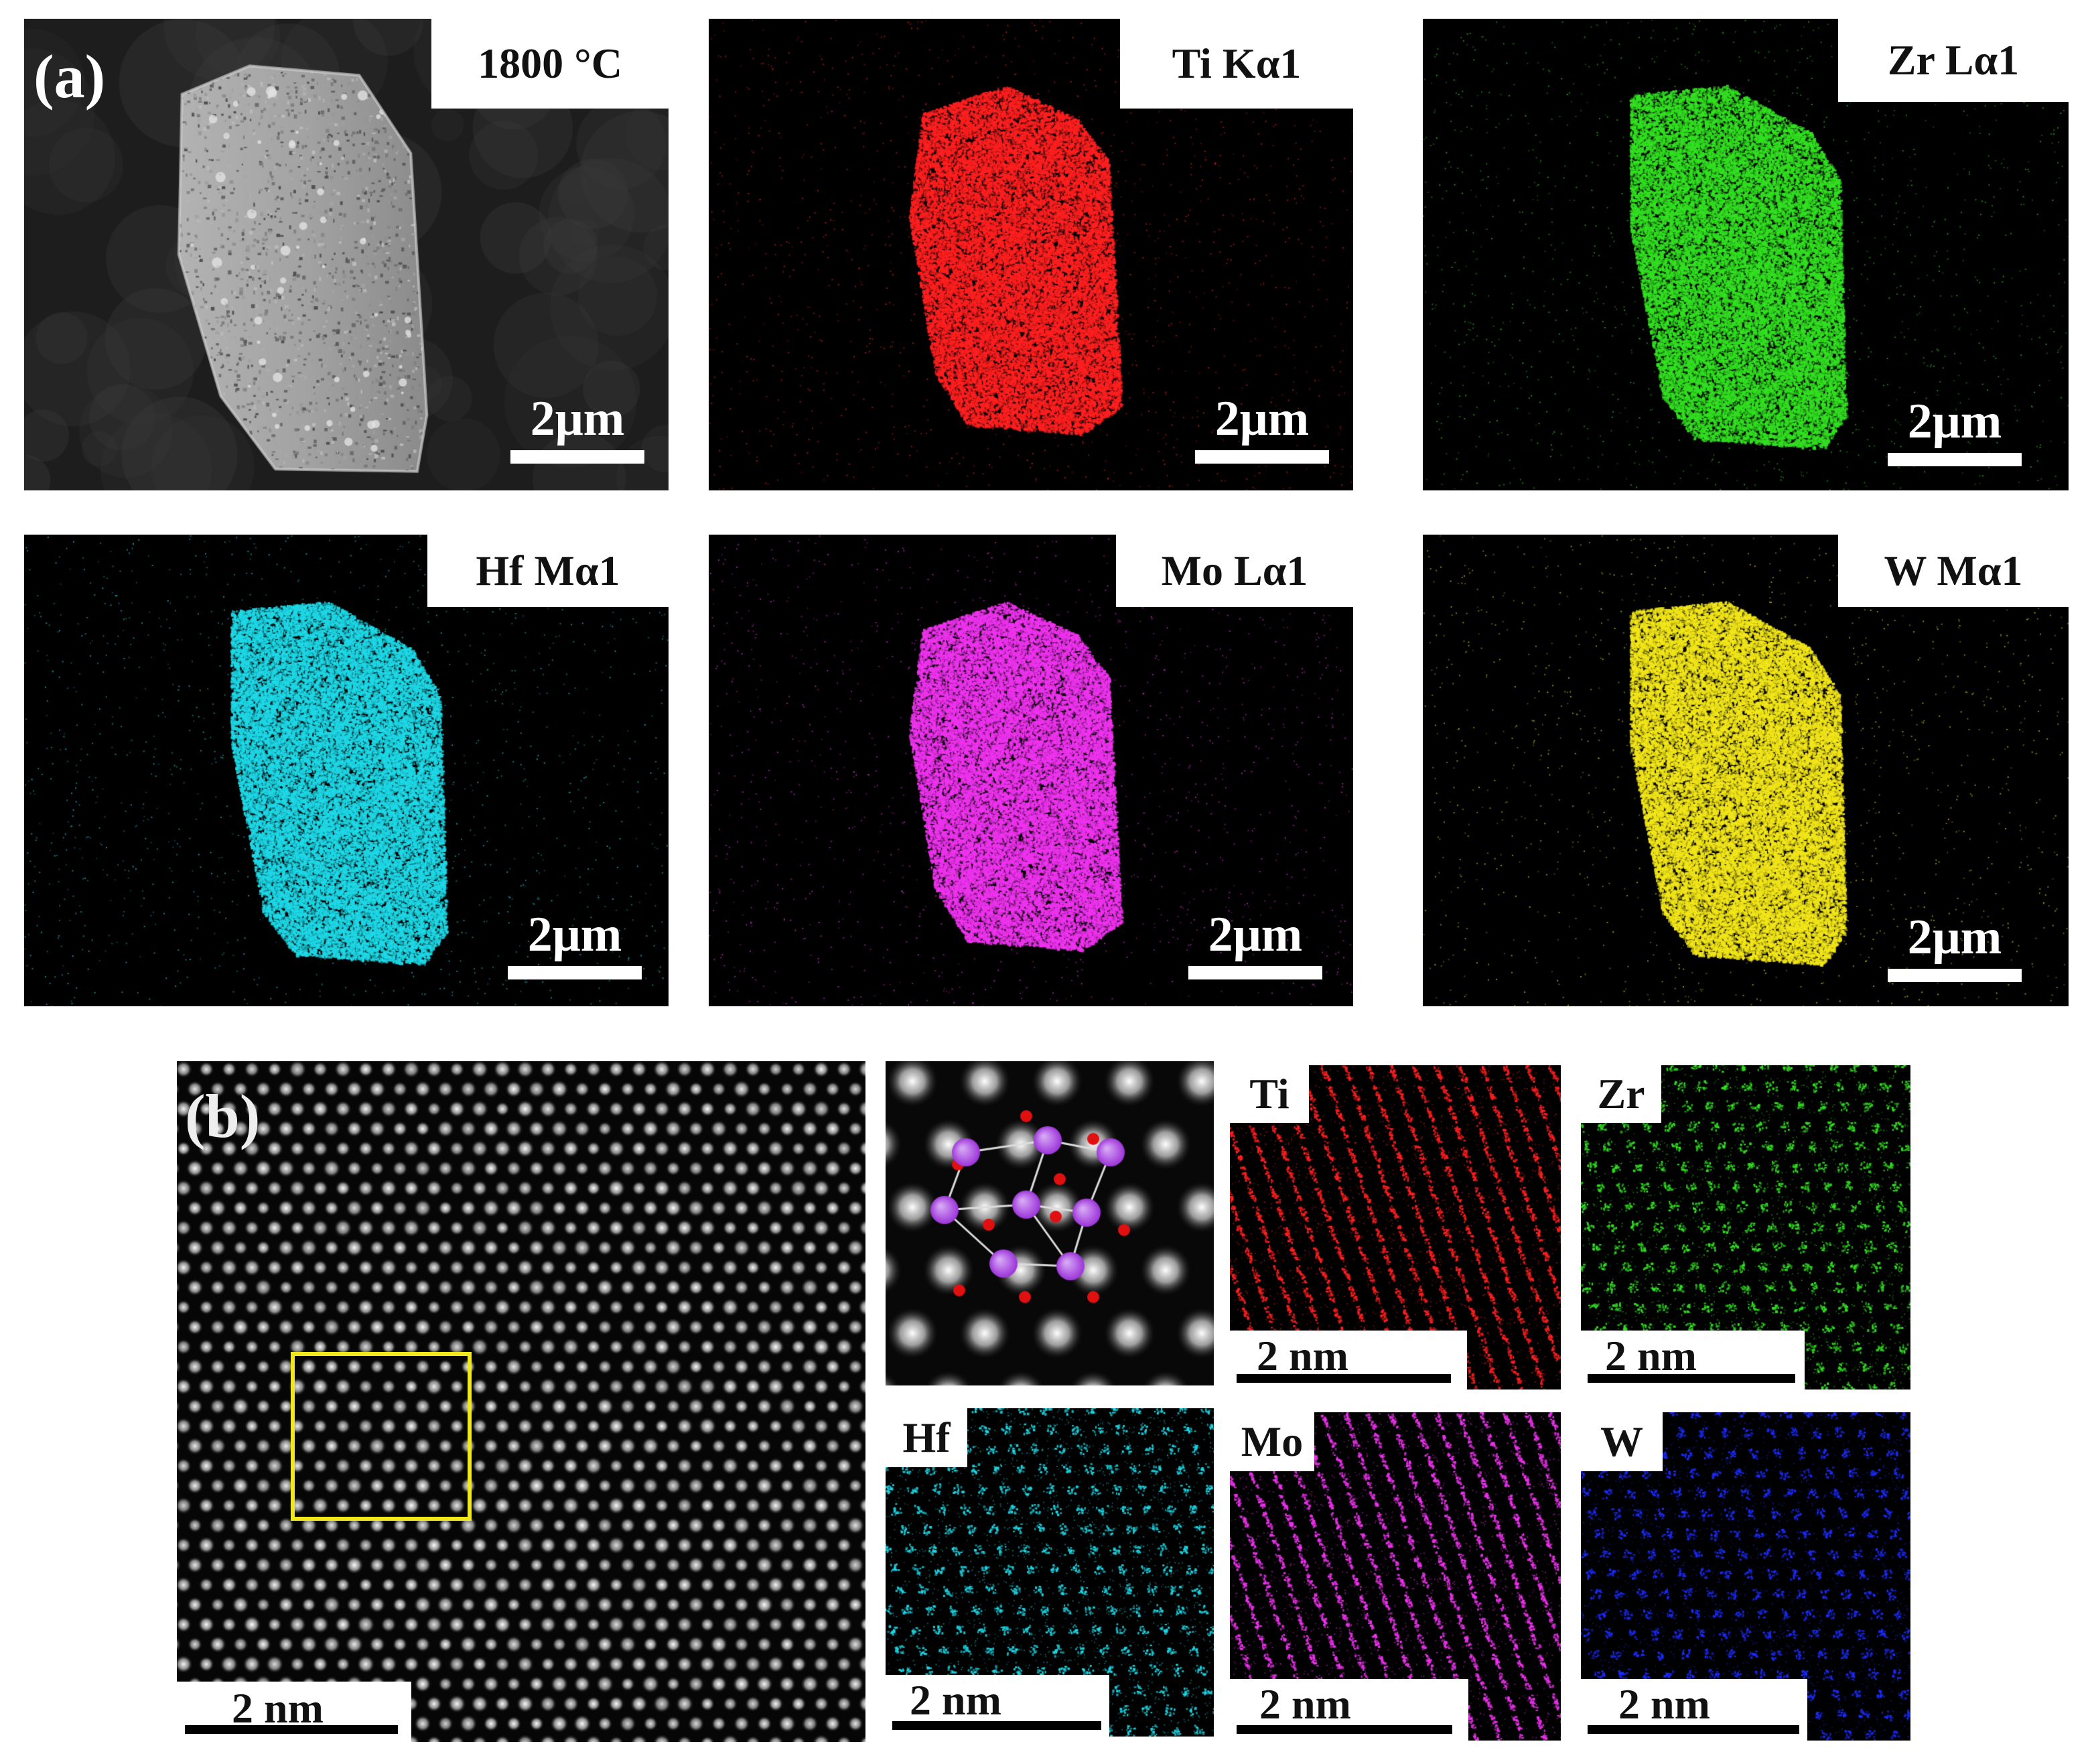 This screenshot has width=2092, height=1764. What do you see at coordinates (1746, 255) in the screenshot?
I see `eds-map-zr: Zr Lα1 2μm` at bounding box center [1746, 255].